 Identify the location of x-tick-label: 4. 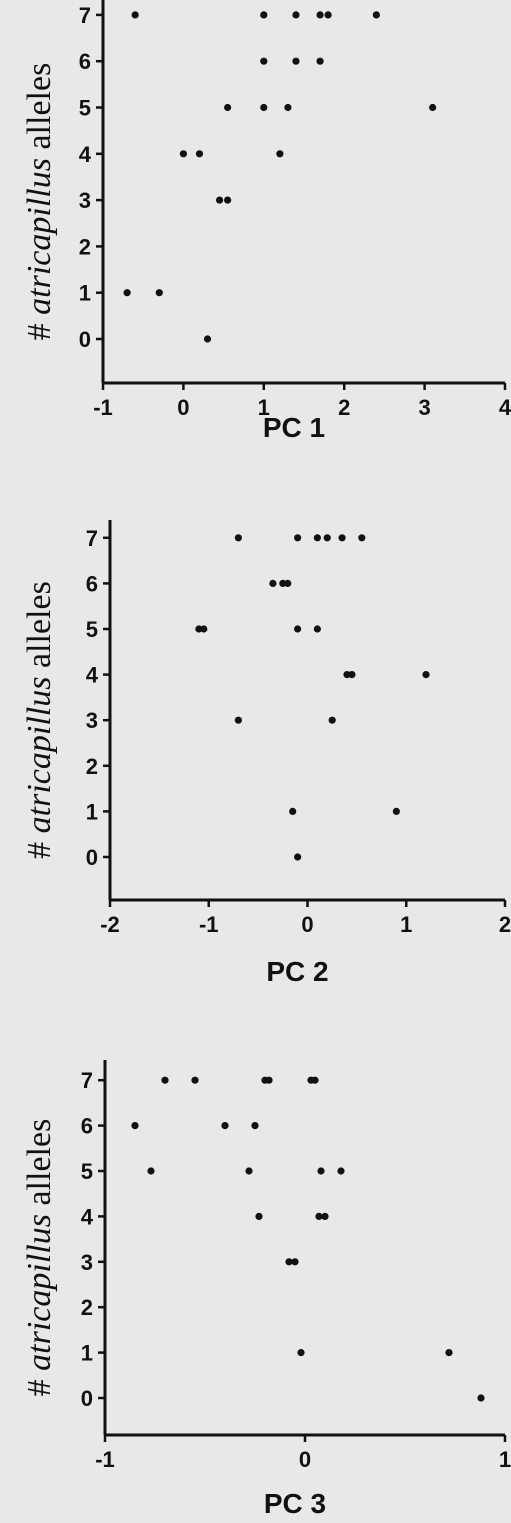
(505, 407).